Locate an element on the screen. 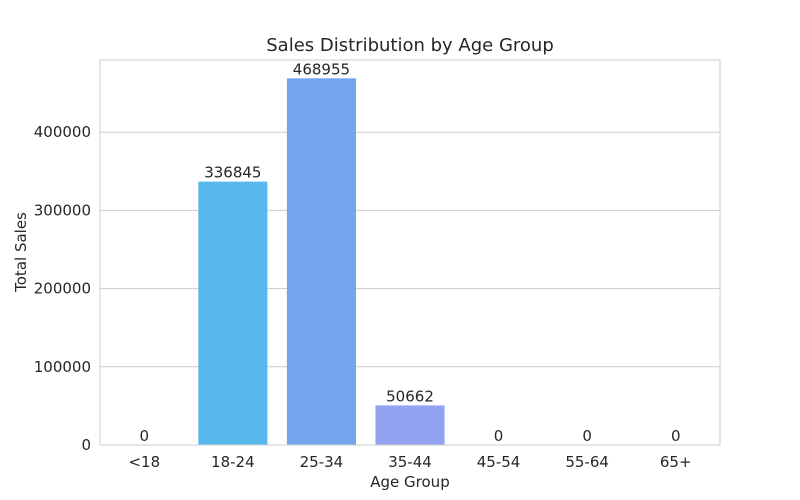 The height and width of the screenshot is (500, 800). x-axis-ticks: <18 18-24 25-34 35-44 45-54 55-64 65+ is located at coordinates (409, 462).